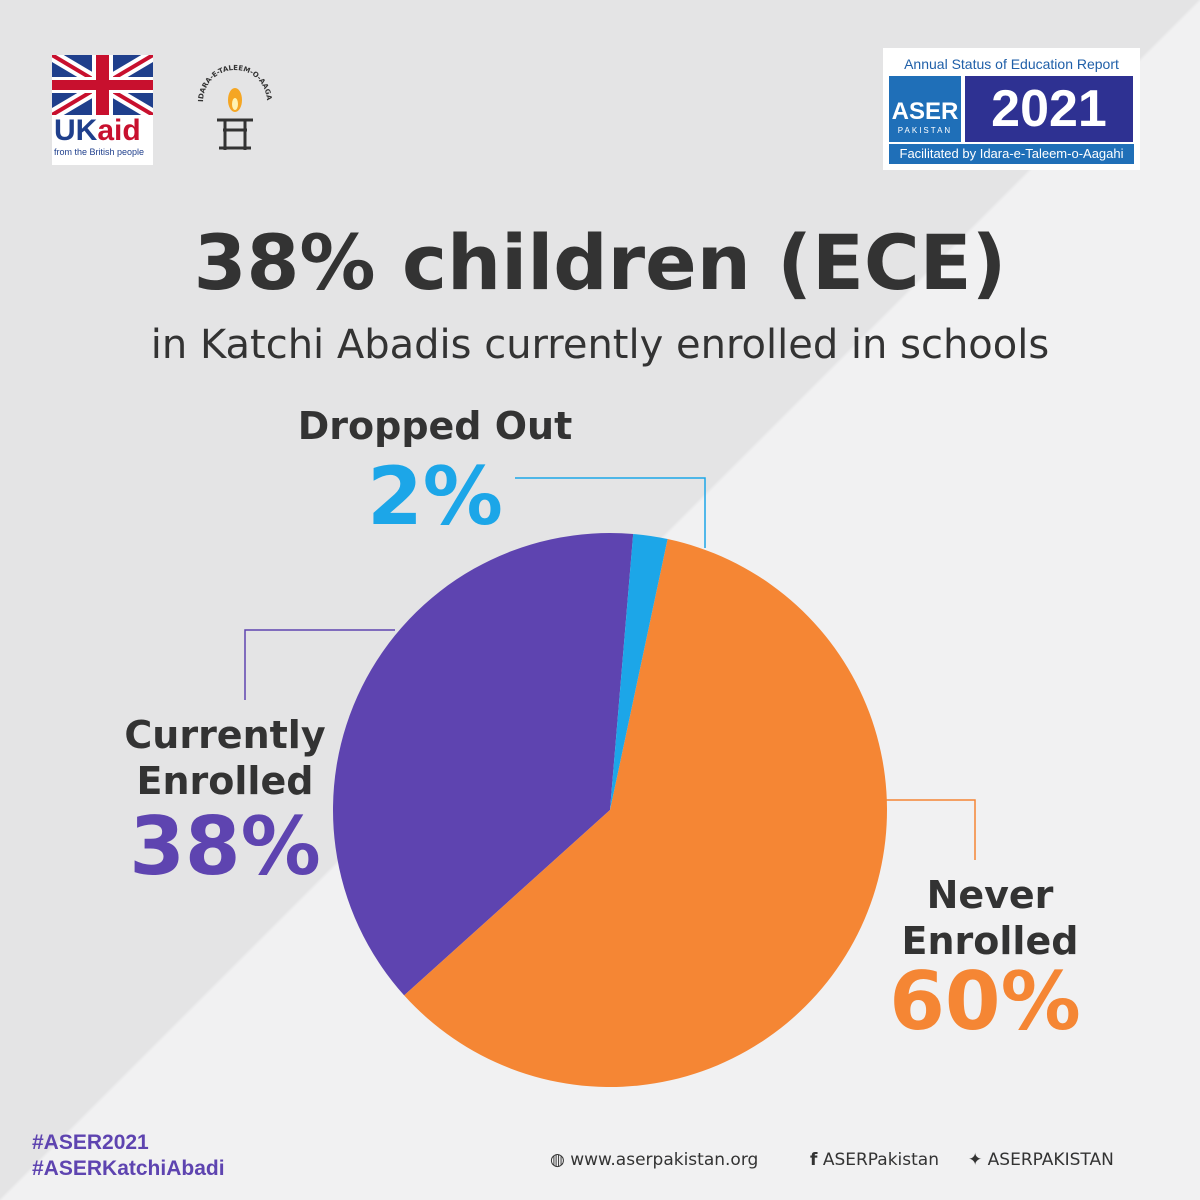 The image size is (1200, 1200). I want to click on aser-country: PAKISTAN, so click(925, 130).